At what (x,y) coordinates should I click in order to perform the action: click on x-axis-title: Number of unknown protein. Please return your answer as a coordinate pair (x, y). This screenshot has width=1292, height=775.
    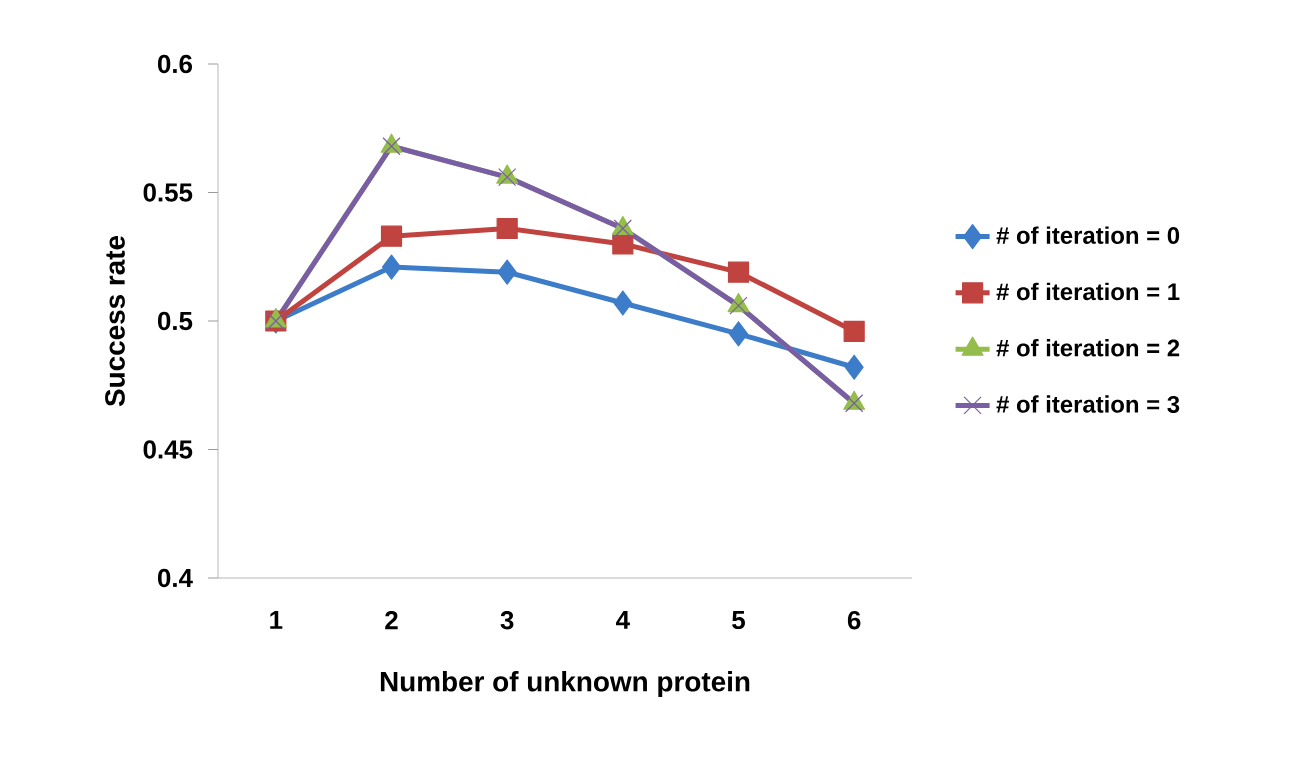
    Looking at the image, I should click on (565, 684).